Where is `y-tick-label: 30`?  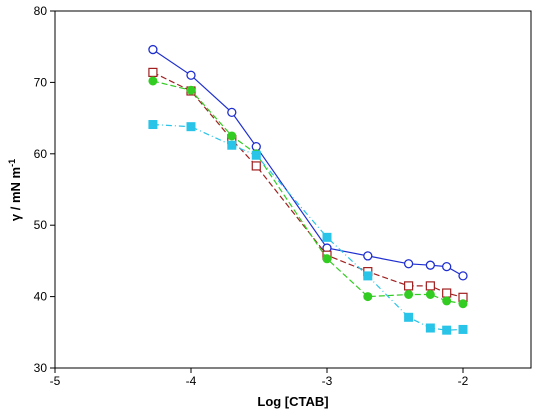
y-tick-label: 30 is located at coordinates (41, 368).